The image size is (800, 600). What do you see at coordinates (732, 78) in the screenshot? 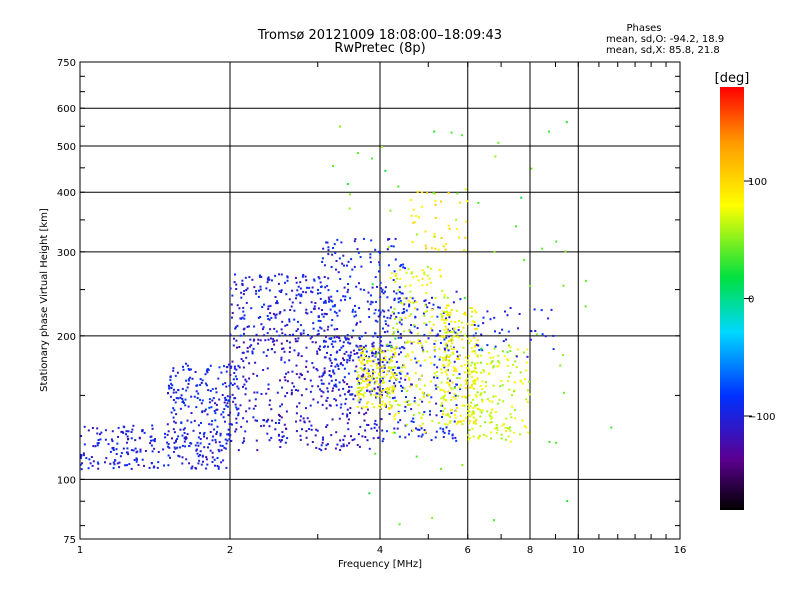
I see `colorbar-label: [deg]` at bounding box center [732, 78].